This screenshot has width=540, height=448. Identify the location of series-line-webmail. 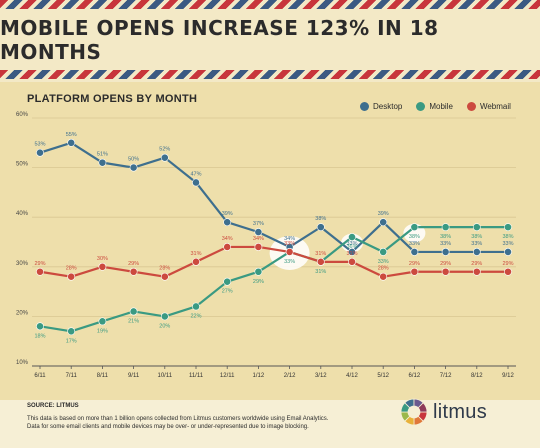
(273, 261).